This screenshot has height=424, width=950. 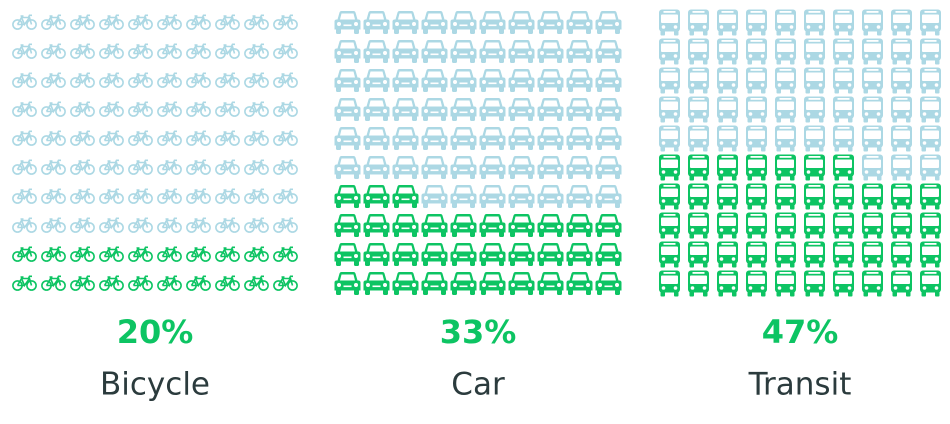 What do you see at coordinates (478, 332) in the screenshot?
I see `value-label: 33%` at bounding box center [478, 332].